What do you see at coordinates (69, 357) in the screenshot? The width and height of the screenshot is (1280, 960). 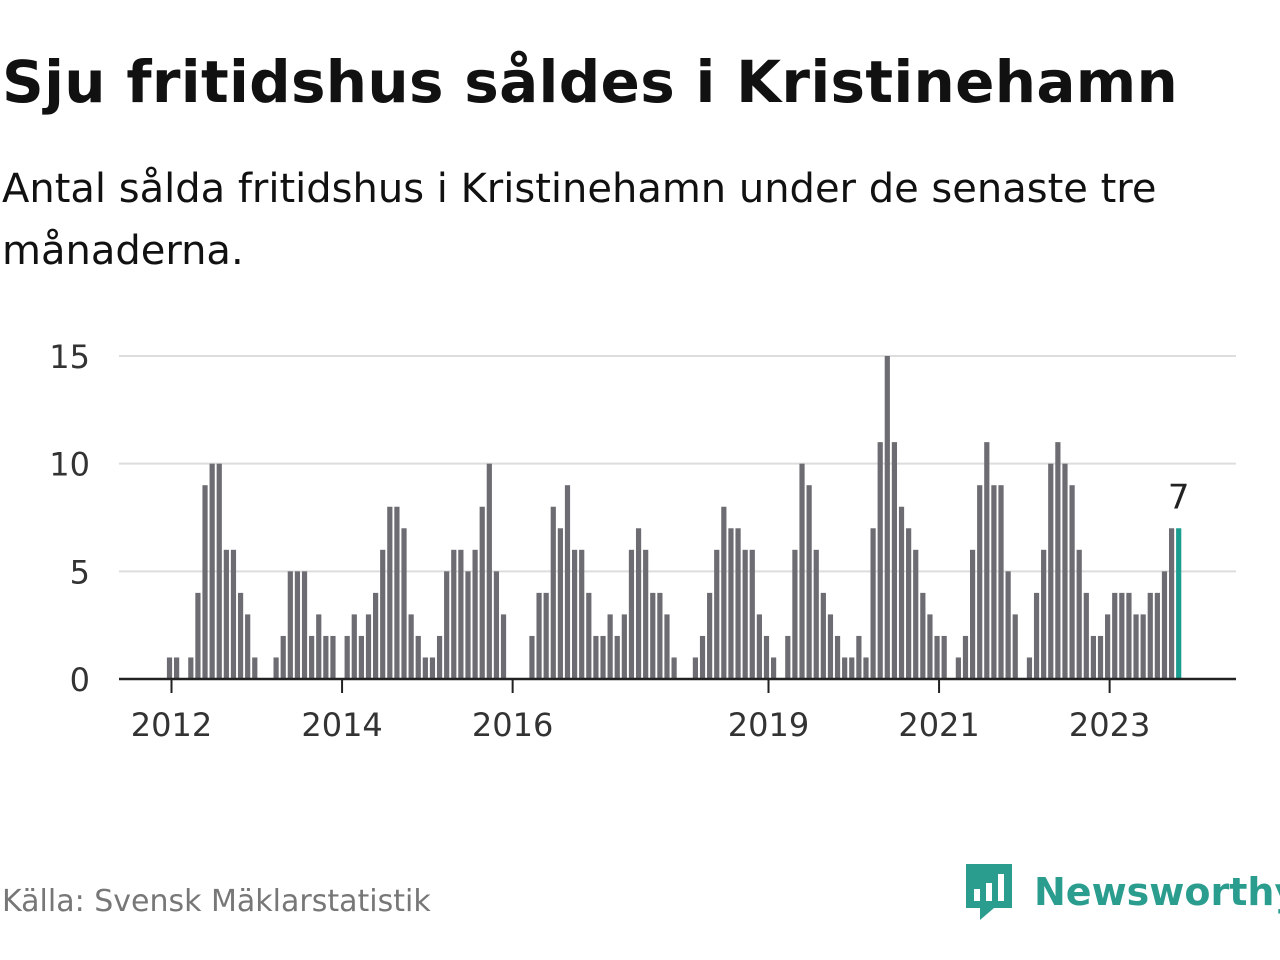 I see `y-tick-label: 15` at bounding box center [69, 357].